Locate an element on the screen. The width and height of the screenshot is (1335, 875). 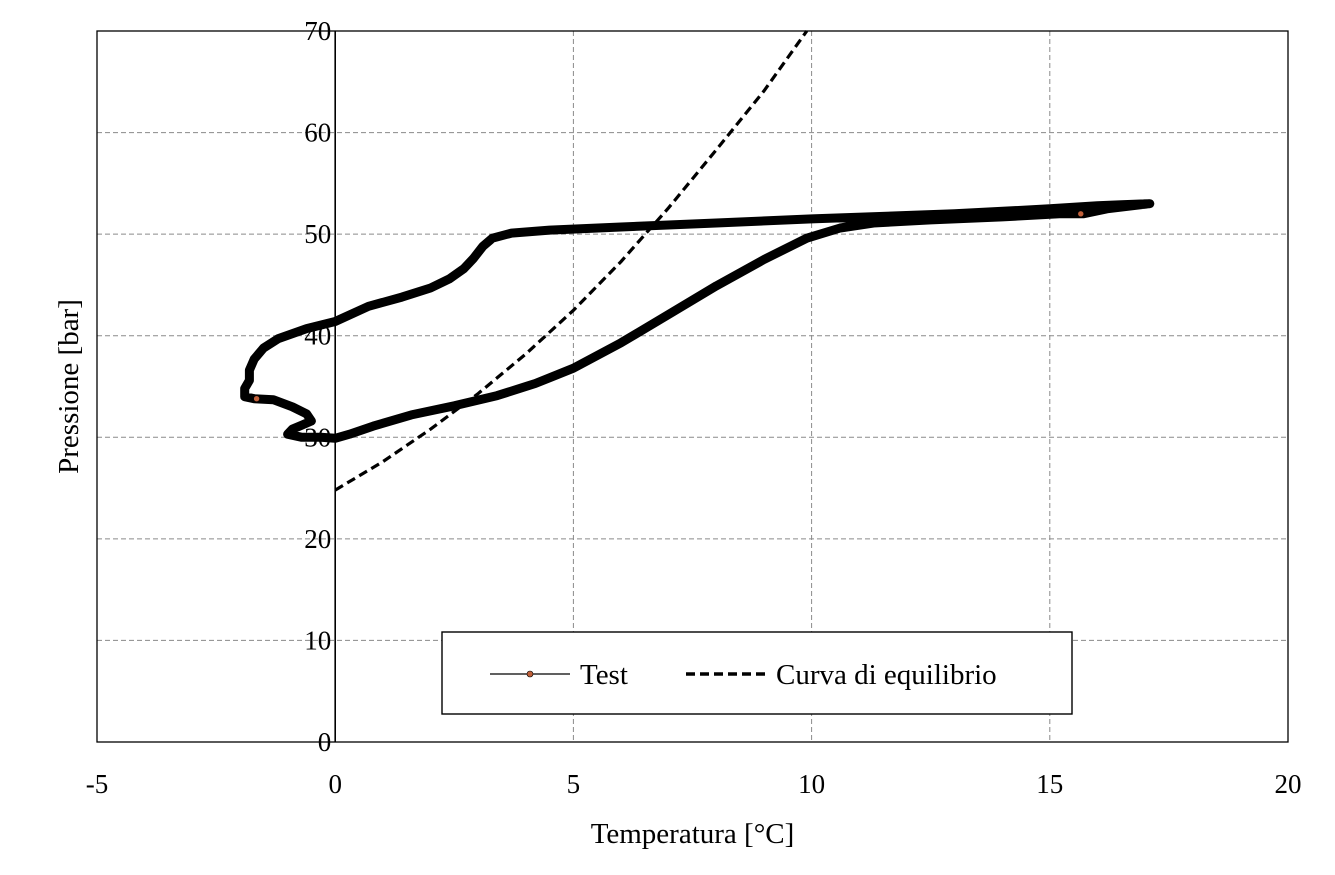
x-tick-label: 15 is located at coordinates (1049, 784).